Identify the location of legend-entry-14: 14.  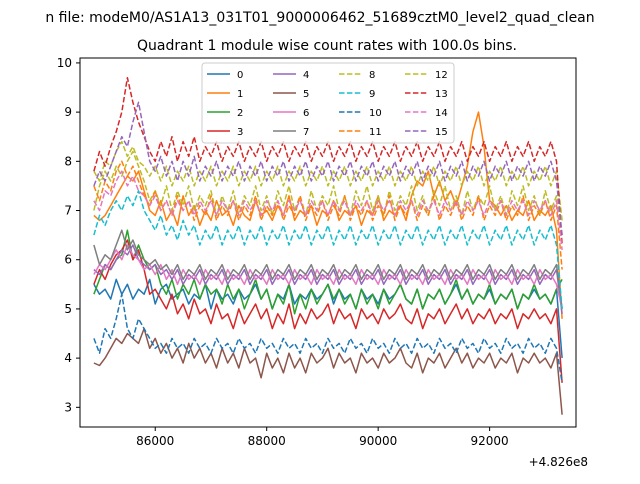
(426, 113).